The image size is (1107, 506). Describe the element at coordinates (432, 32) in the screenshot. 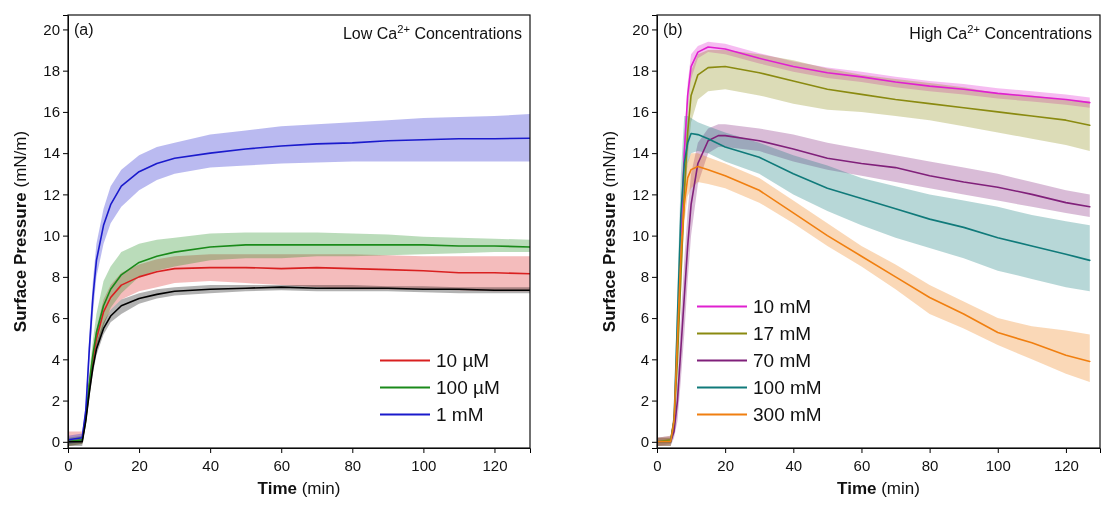

I see `text: Low Ca$^{2+}$ Concentrations` at that location.